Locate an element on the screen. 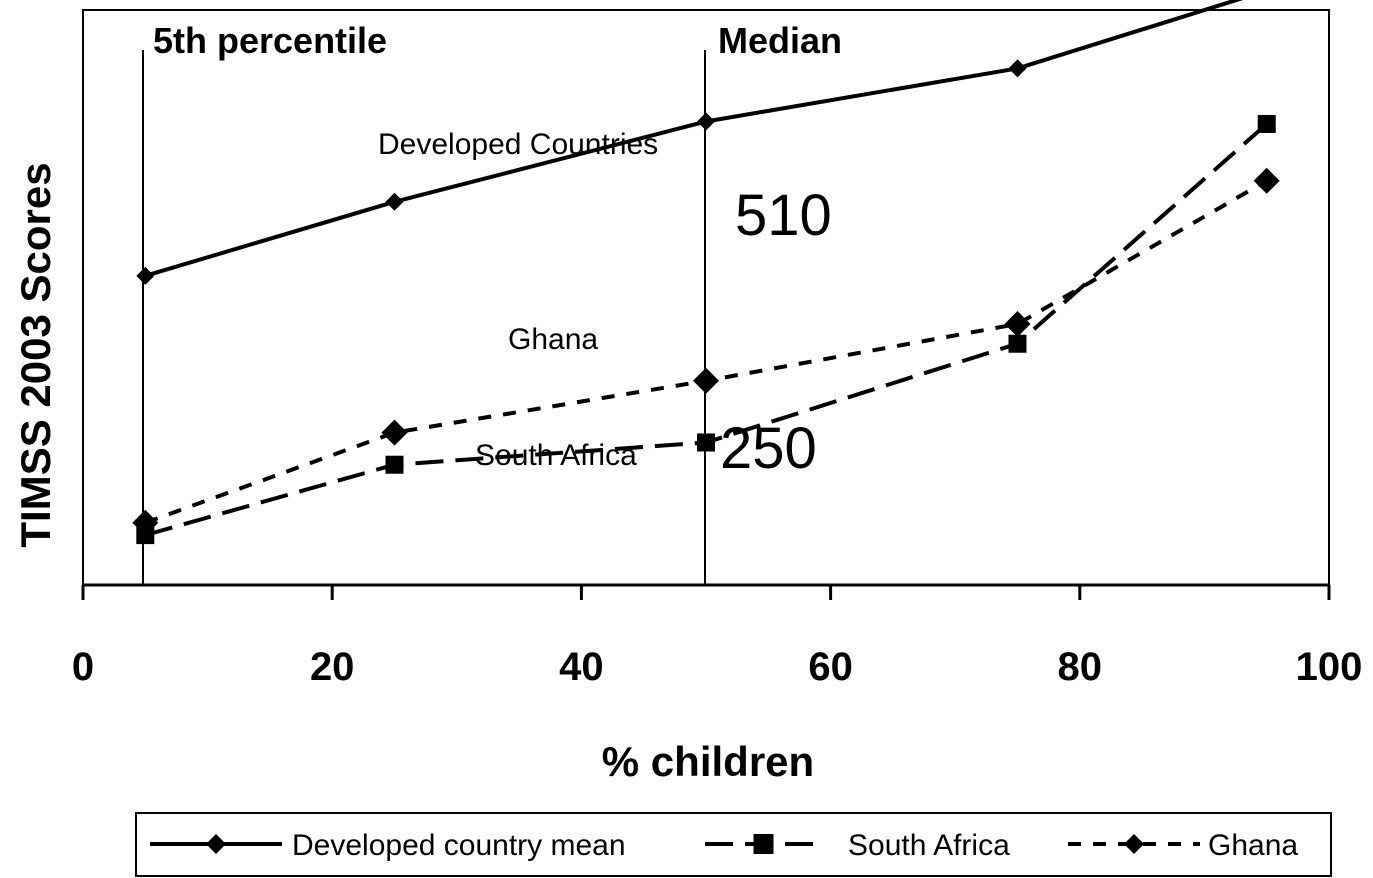 This screenshot has width=1373, height=878. y-axis-title: TIMSS 2003 Scores is located at coordinates (35, 354).